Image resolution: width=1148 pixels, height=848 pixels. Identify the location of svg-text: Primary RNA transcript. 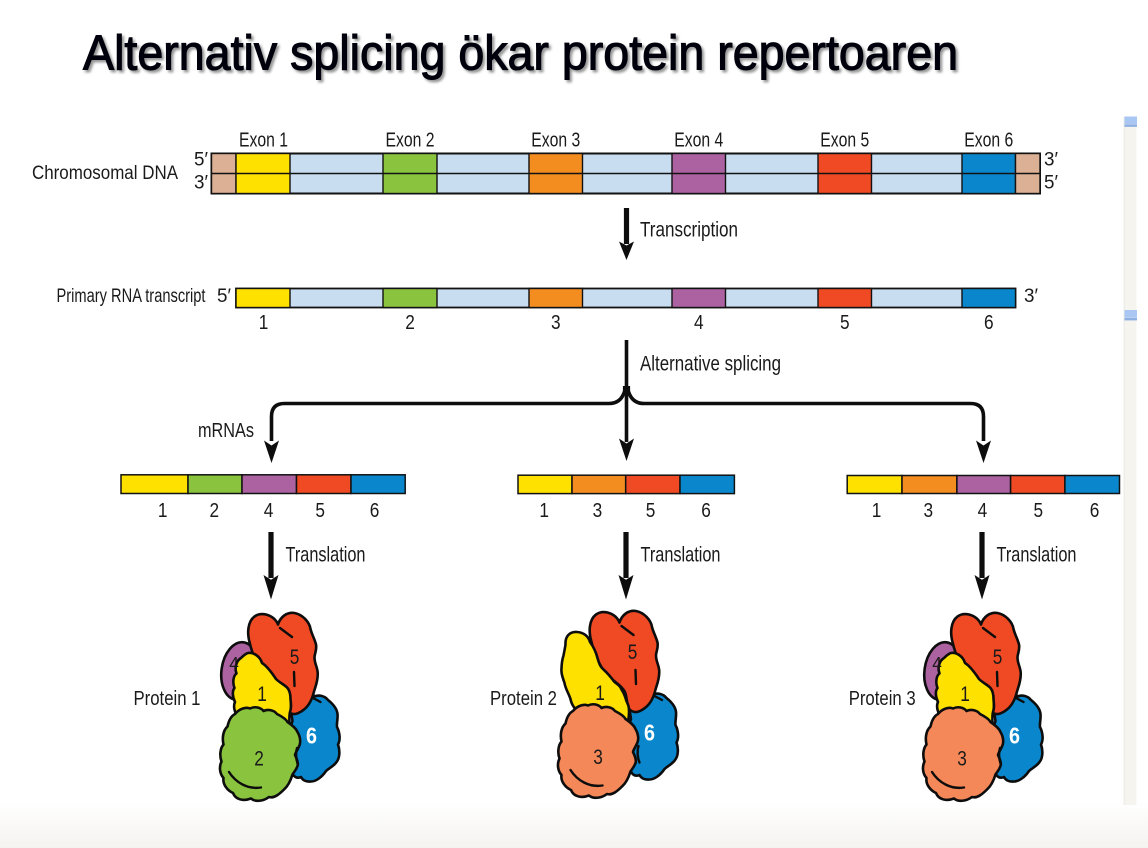
(132, 296).